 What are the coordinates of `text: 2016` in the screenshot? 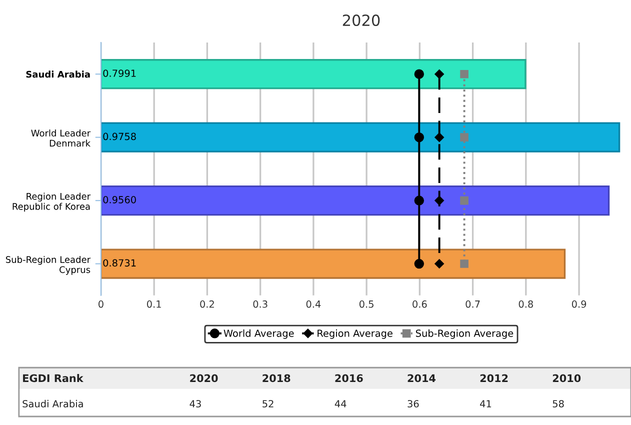 It's located at (349, 378).